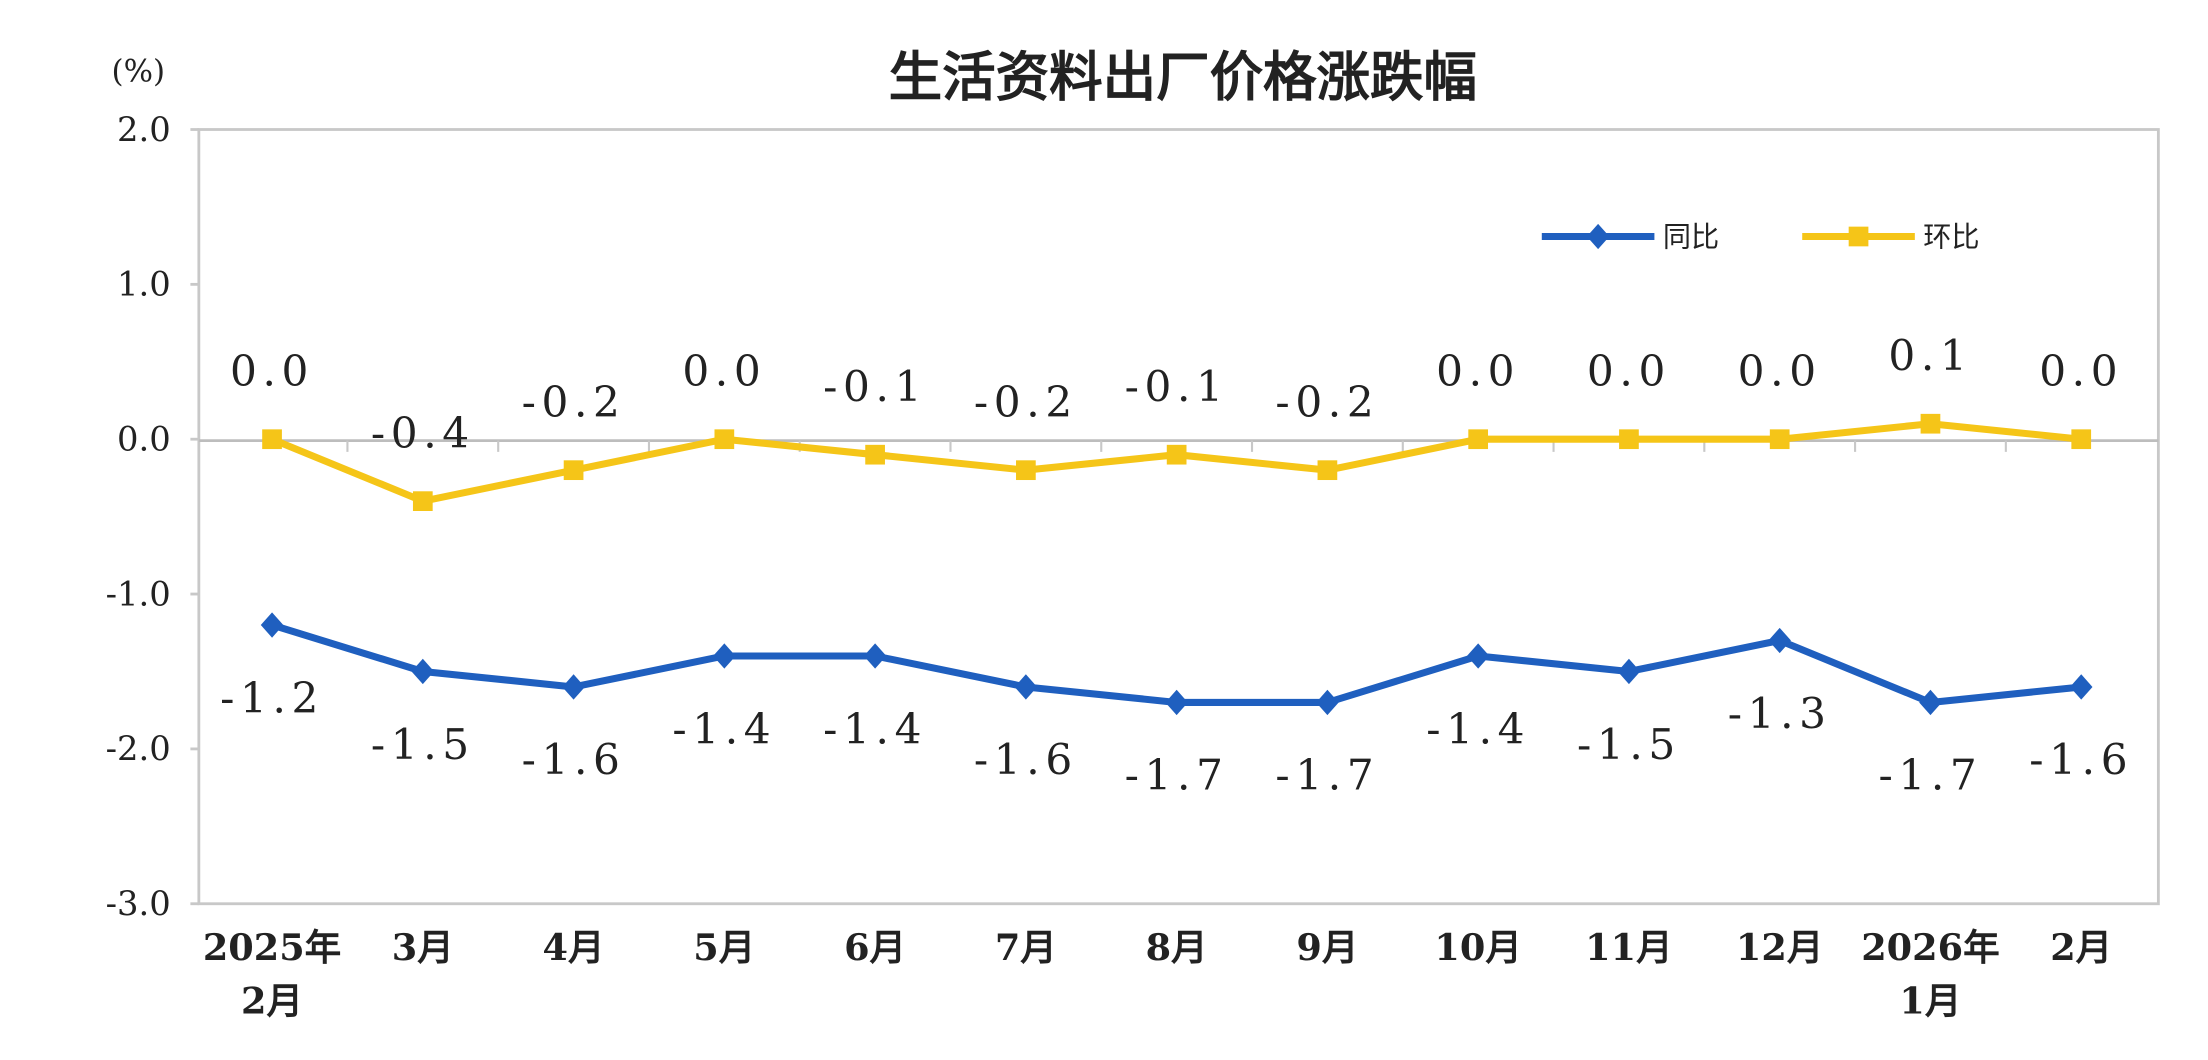 This screenshot has height=1060, width=2208. I want to click on x-tick-label: 12月, so click(1780, 947).